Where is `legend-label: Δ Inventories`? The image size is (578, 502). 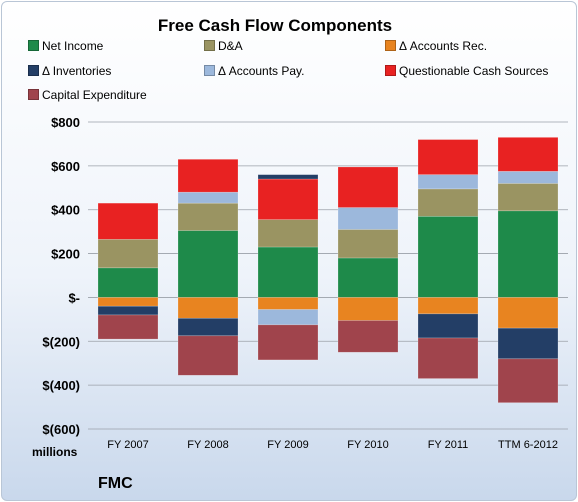 legend-label: Δ Inventories is located at coordinates (77, 71).